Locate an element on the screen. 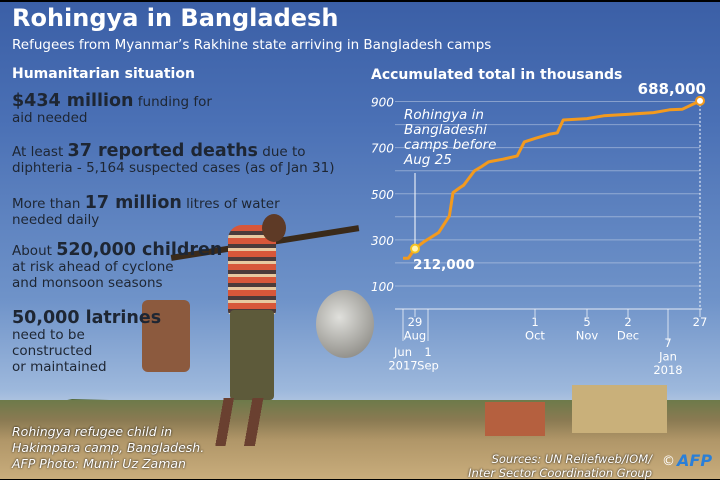 Image resolution: width=720 pixels, height=480 pixels. child-legs is located at coordinates (240, 422).